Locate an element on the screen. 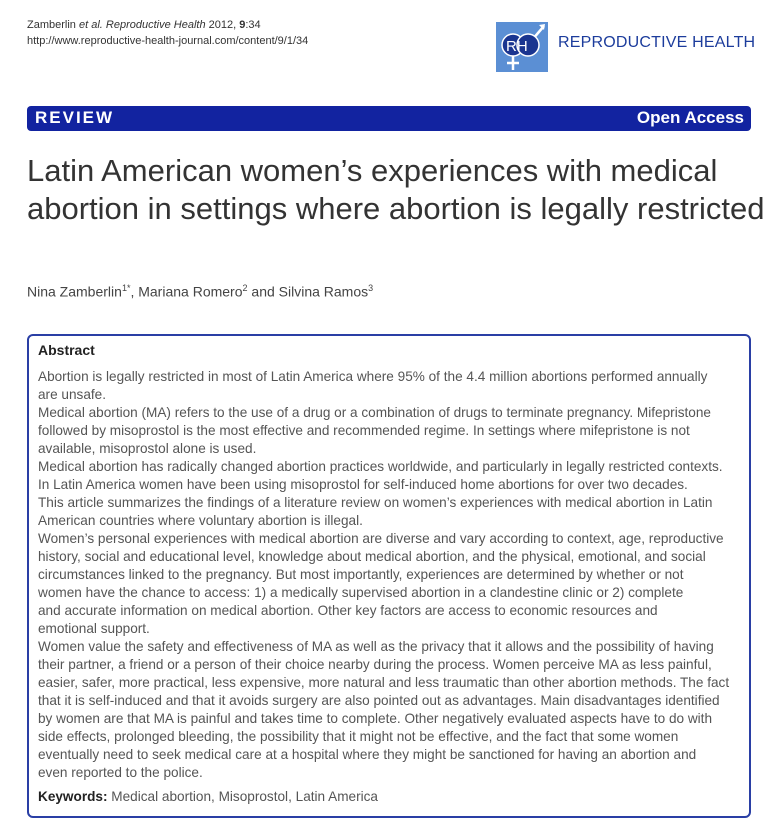  citation-article: :34 is located at coordinates (253, 25).